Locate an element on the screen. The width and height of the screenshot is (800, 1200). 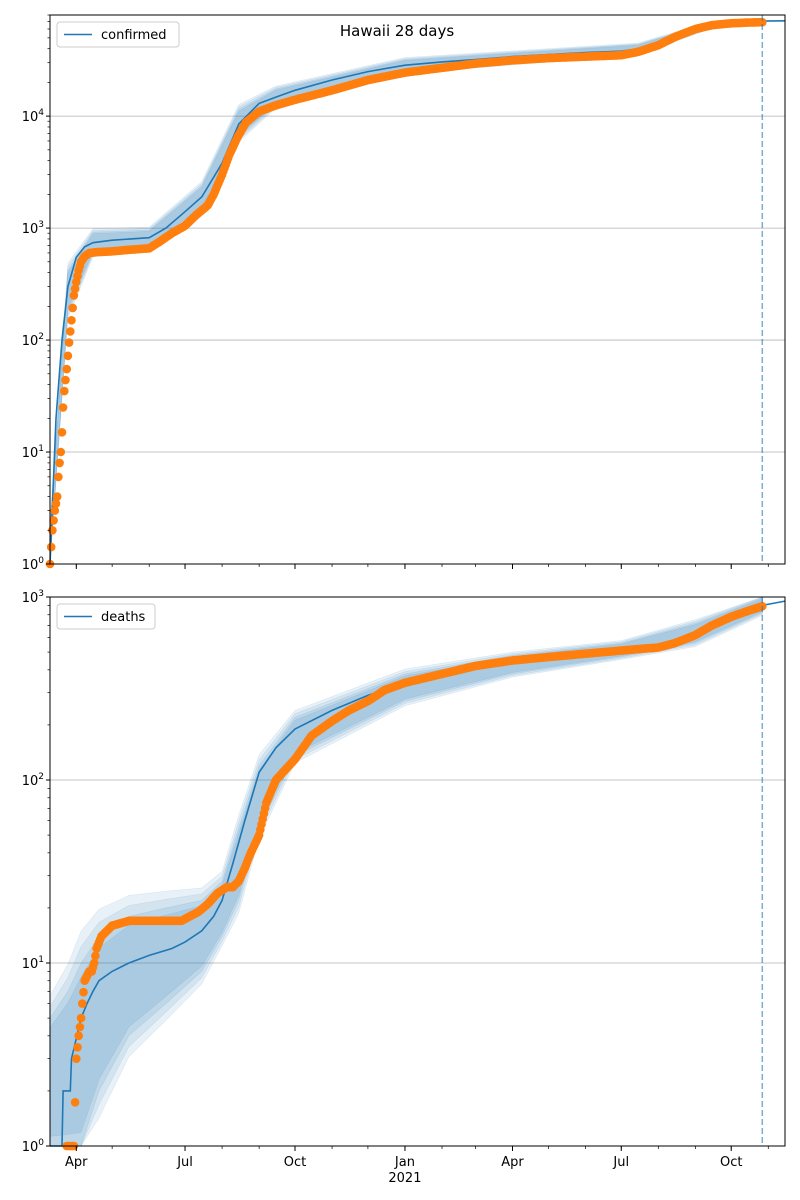
deaths-gridlines is located at coordinates (417, 871).